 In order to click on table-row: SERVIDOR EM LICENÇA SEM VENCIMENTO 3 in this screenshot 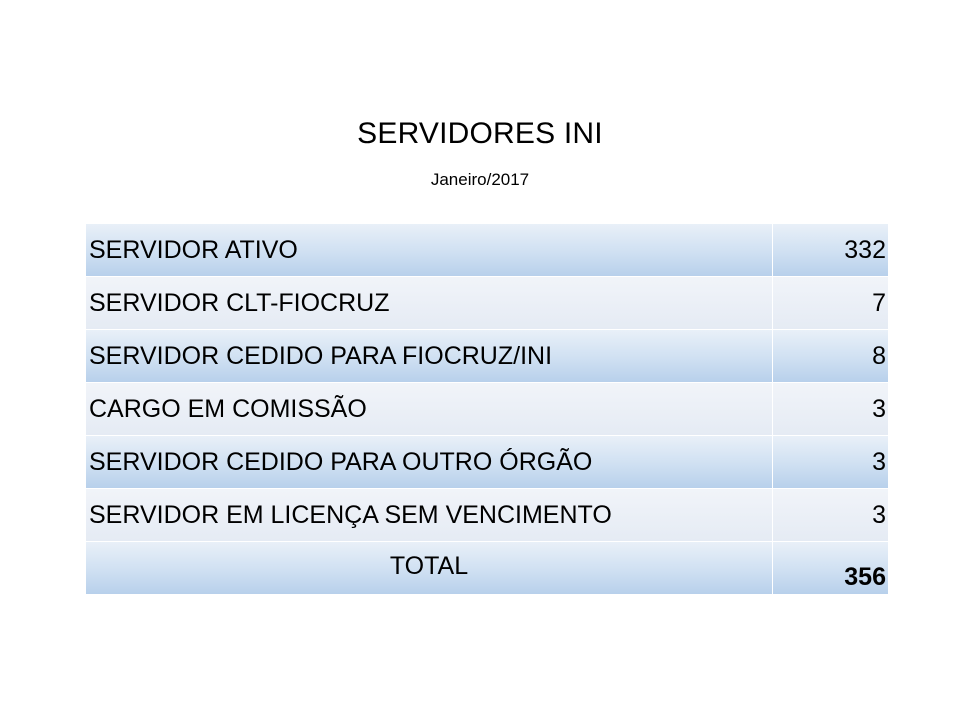, I will do `click(487, 515)`.